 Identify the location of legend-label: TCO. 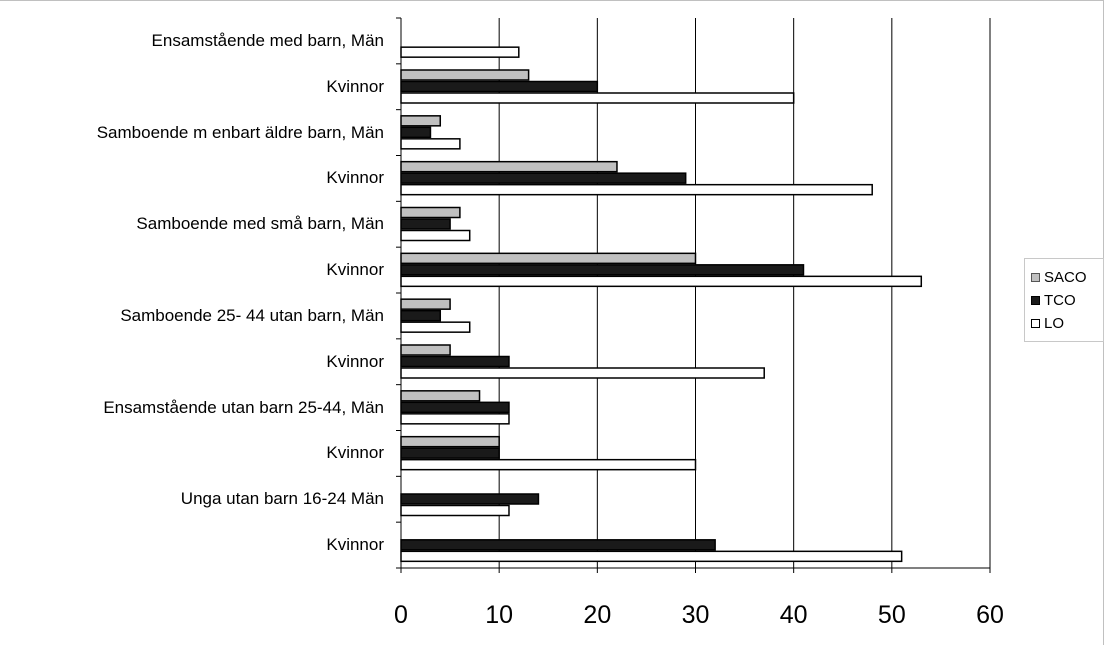
(1060, 300).